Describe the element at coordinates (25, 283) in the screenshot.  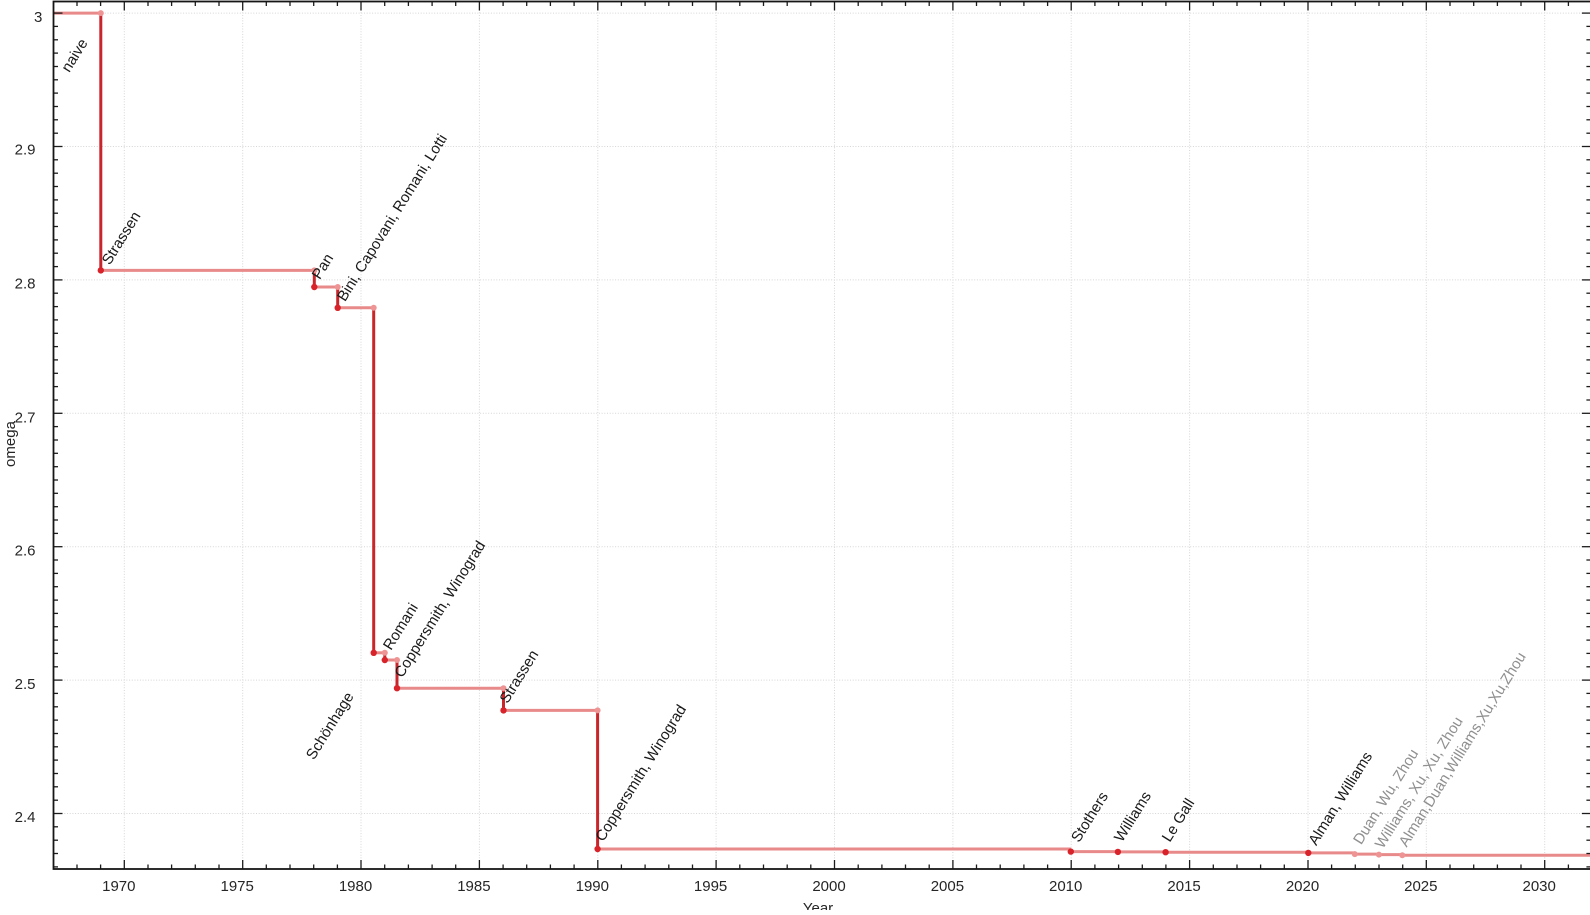
I see `svg-text: 2.8` at that location.